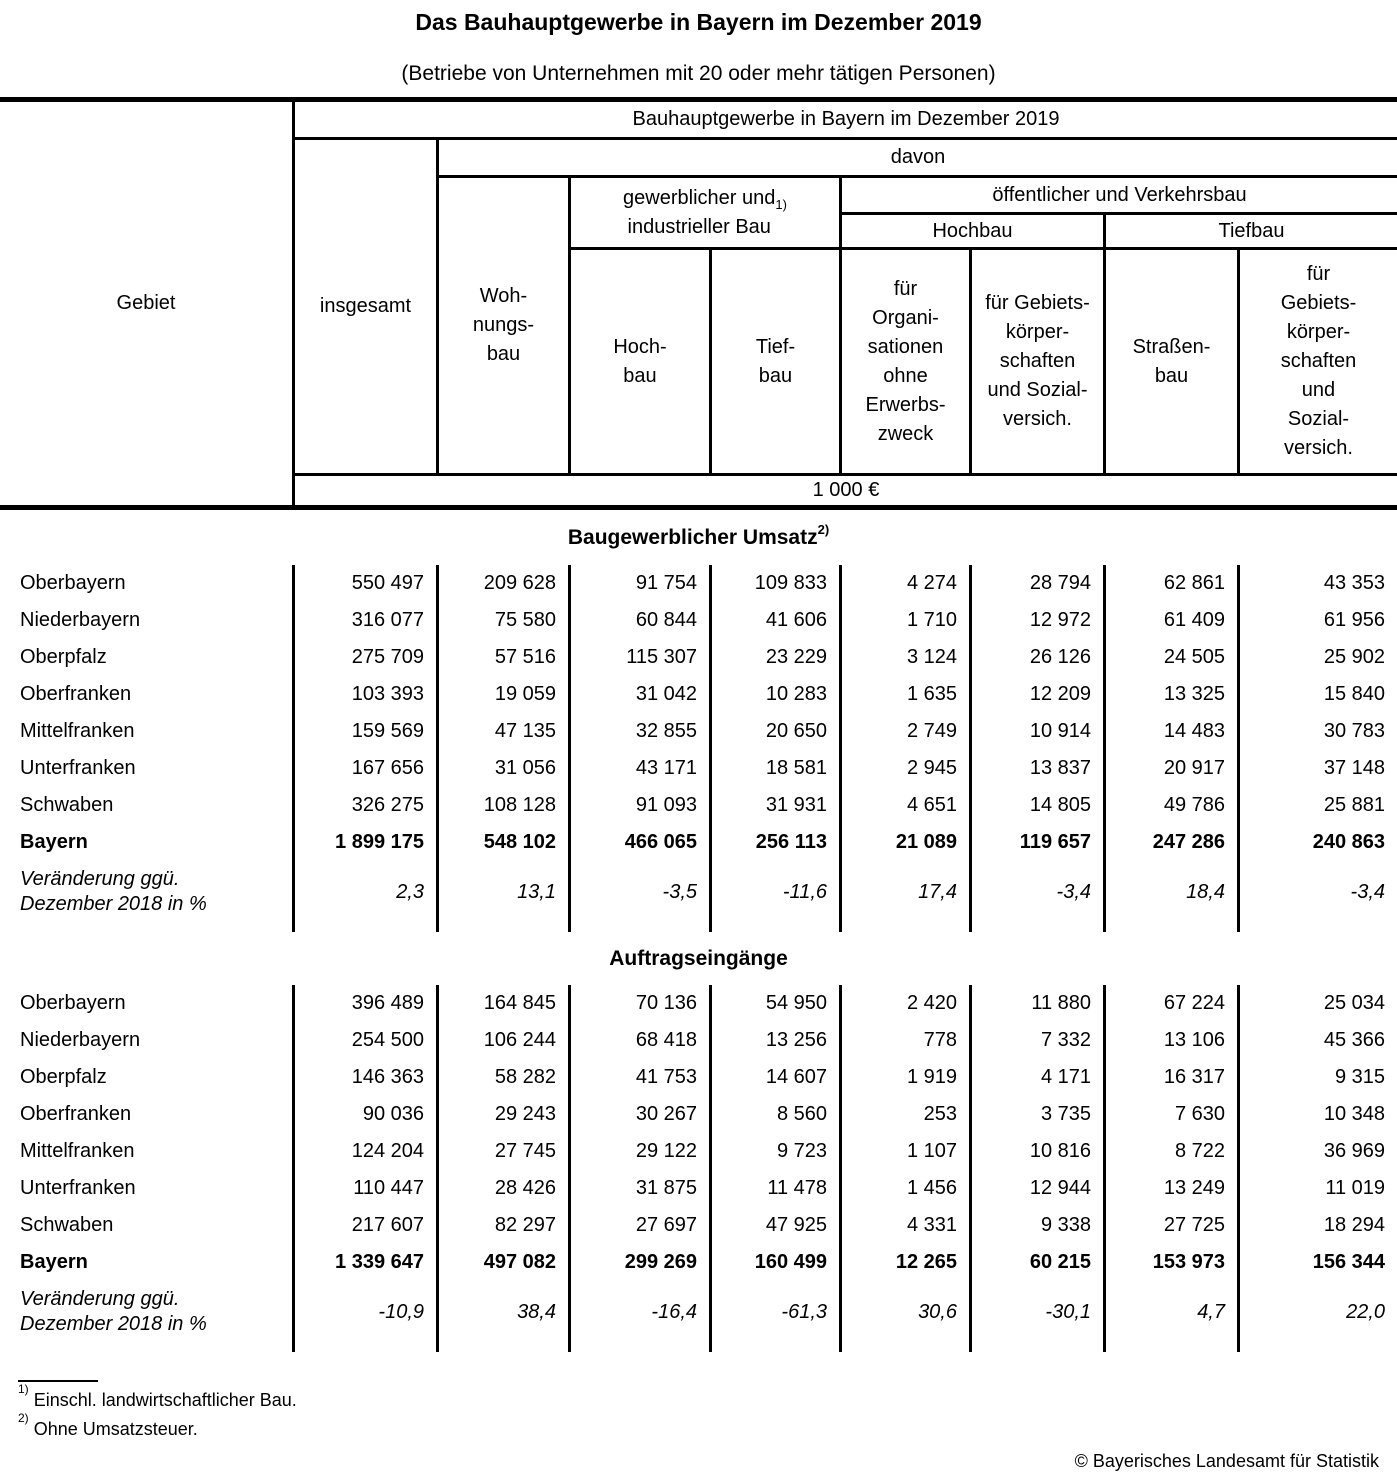  I want to click on cell-value: 2,3, so click(367, 892).